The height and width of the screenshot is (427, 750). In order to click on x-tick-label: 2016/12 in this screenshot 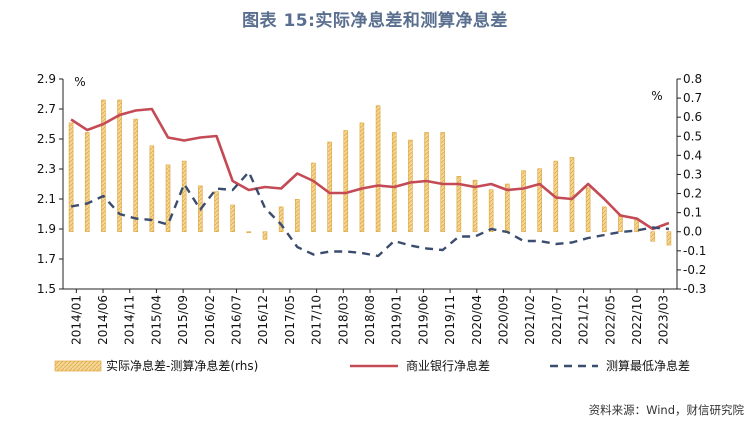, I will do `click(263, 320)`.